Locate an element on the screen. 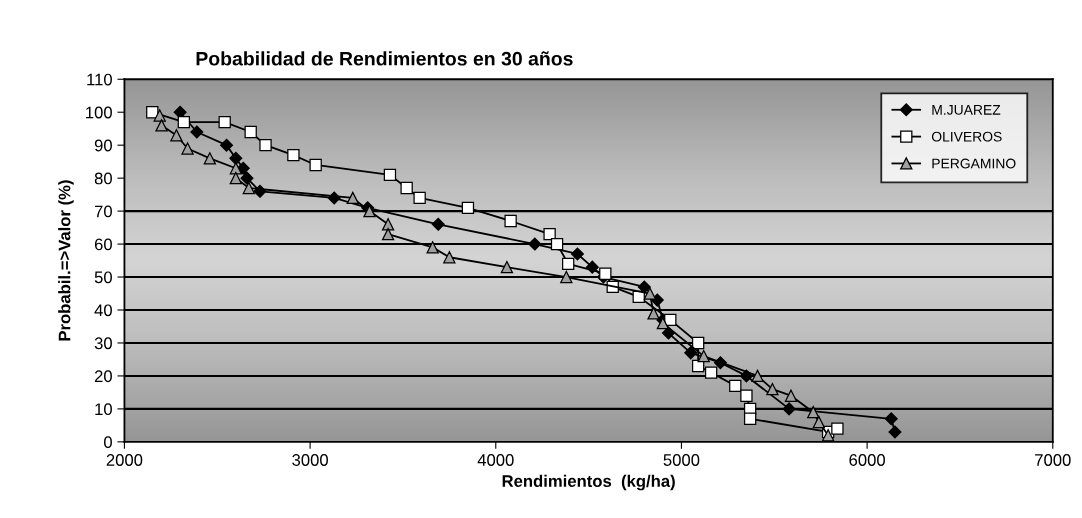 This screenshot has width=1082, height=518. y-tick-label: 70 is located at coordinates (103, 211).